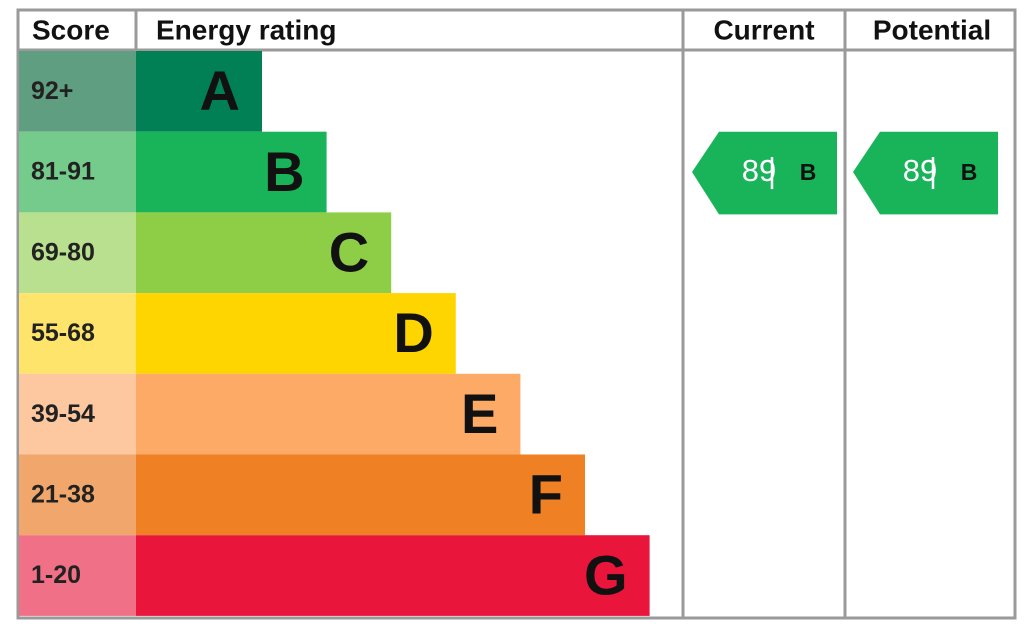 This screenshot has width=1024, height=630. I want to click on rating-letter: C, so click(349, 252).